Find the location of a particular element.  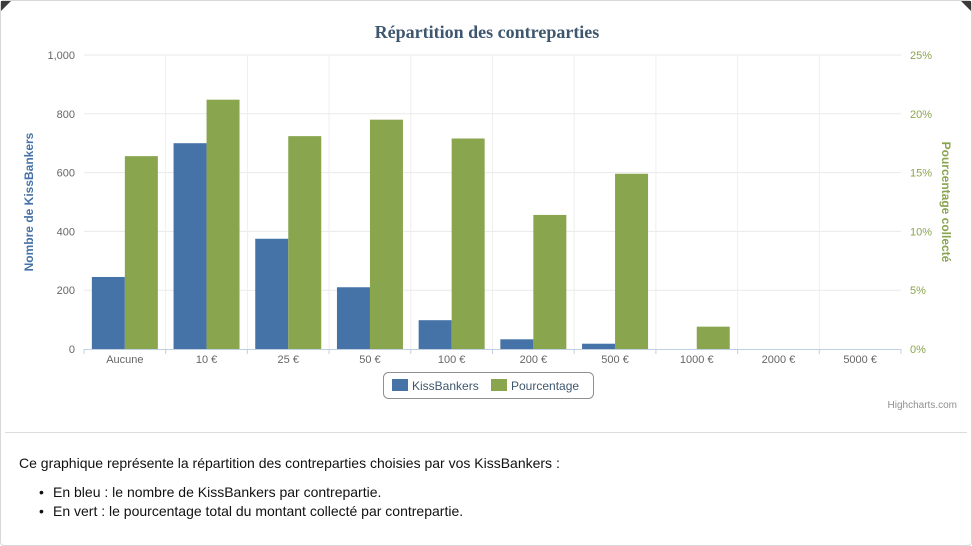

credits-label: Highcharts.com is located at coordinates (922, 405).